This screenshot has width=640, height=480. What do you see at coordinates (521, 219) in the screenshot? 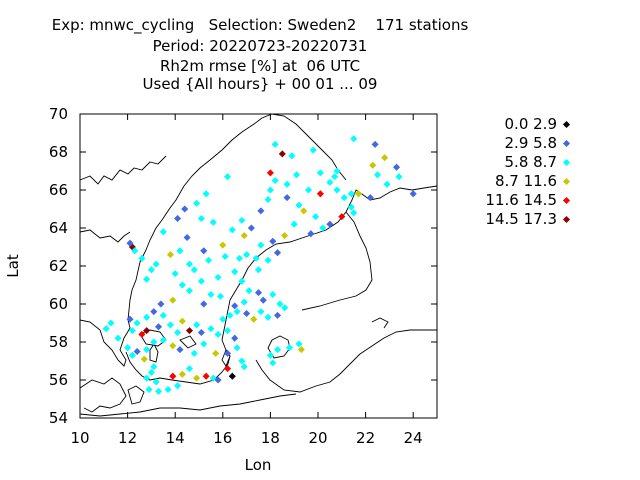
I see `legend-label: 14.5 17.3` at bounding box center [521, 219].